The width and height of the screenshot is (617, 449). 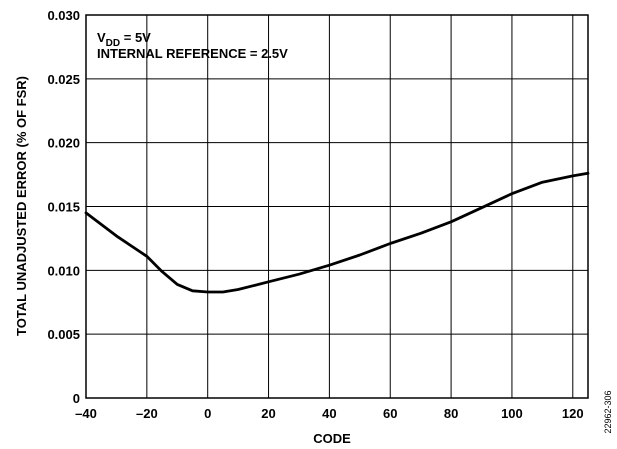 I want to click on x-tick-label: 100, so click(x=512, y=413).